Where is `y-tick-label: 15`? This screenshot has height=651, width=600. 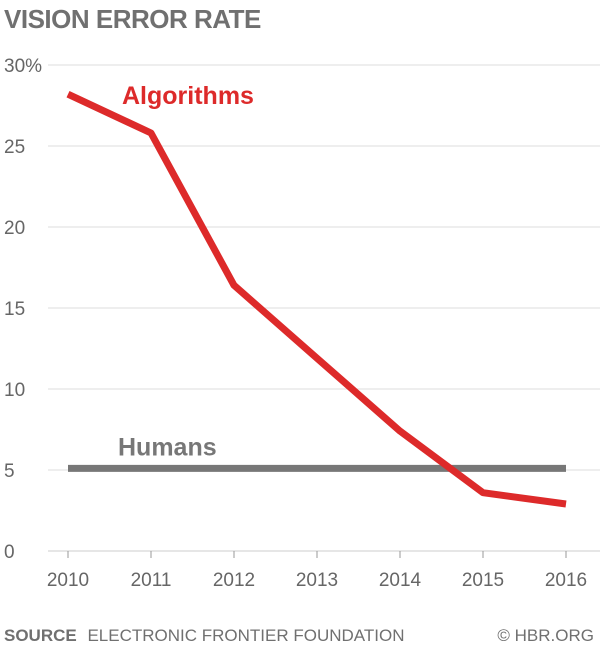 y-tick-label: 15 is located at coordinates (14, 309).